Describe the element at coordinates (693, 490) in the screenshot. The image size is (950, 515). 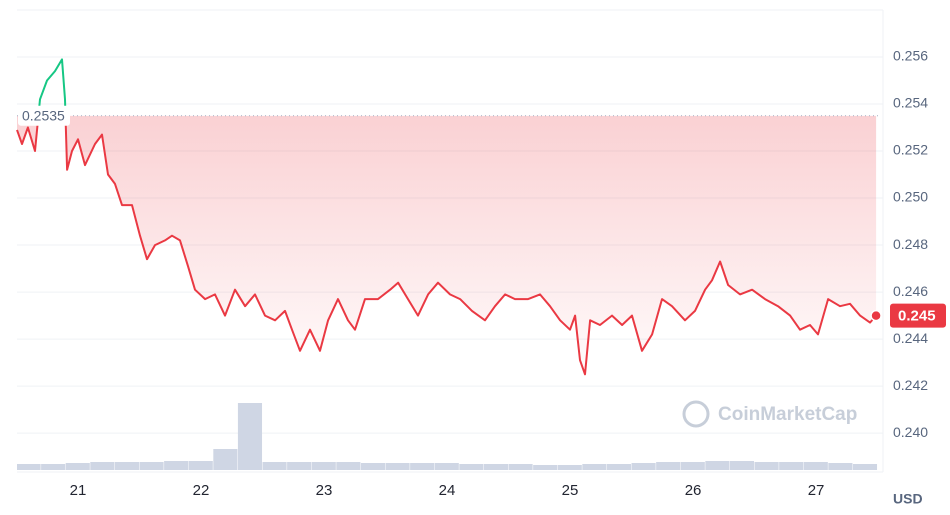
I see `x-tick-label: 26` at that location.